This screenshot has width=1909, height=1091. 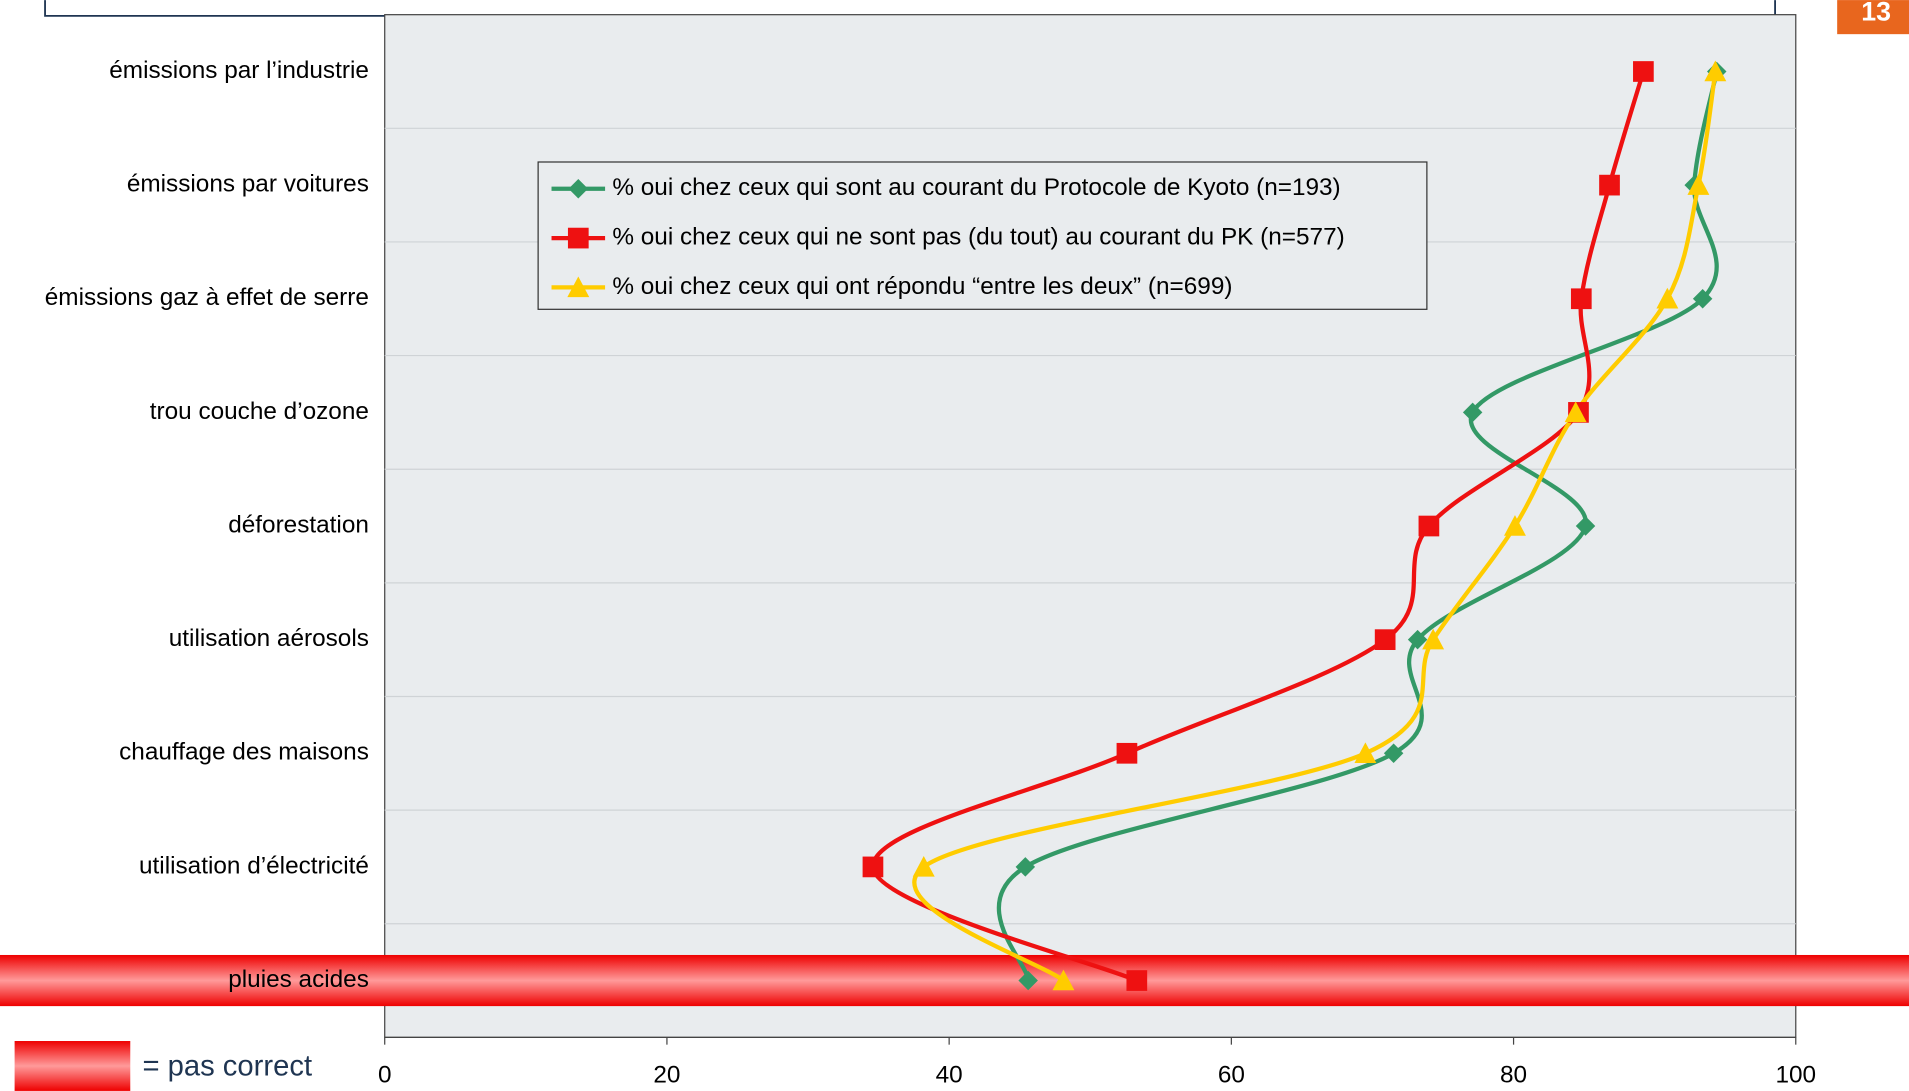 What do you see at coordinates (910, 8) in the screenshot?
I see `frame` at bounding box center [910, 8].